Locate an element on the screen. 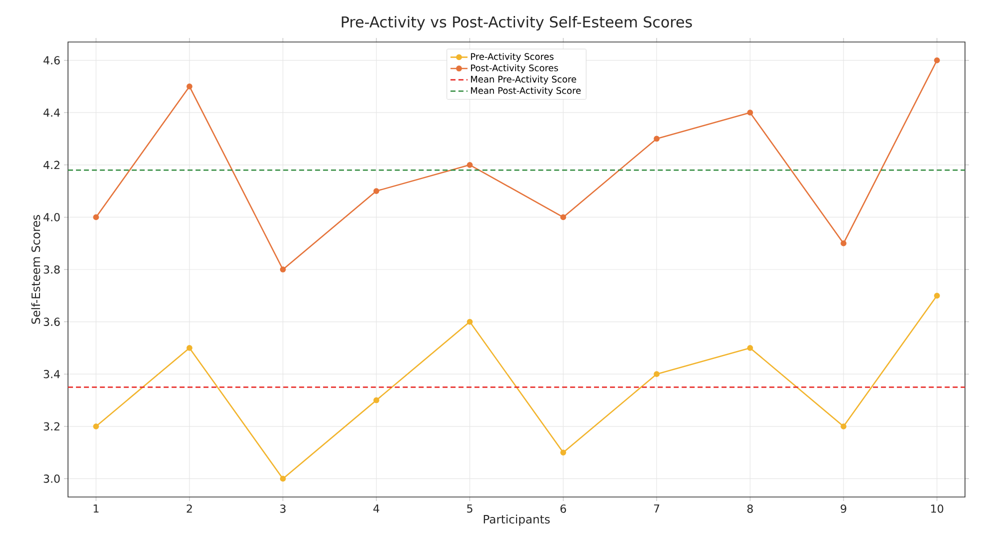 This screenshot has height=535, width=981. x-tick-label: 7 is located at coordinates (657, 508).